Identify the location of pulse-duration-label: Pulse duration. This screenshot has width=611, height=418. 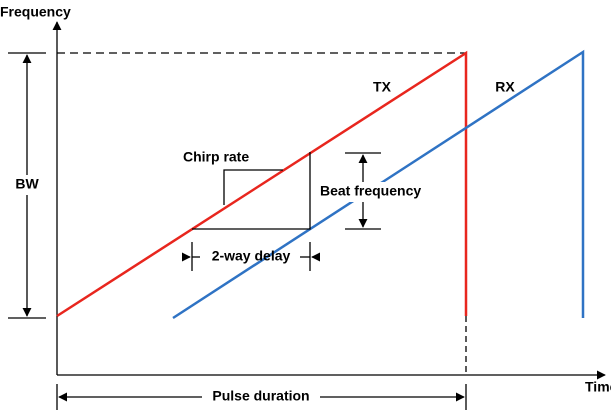
(260, 396).